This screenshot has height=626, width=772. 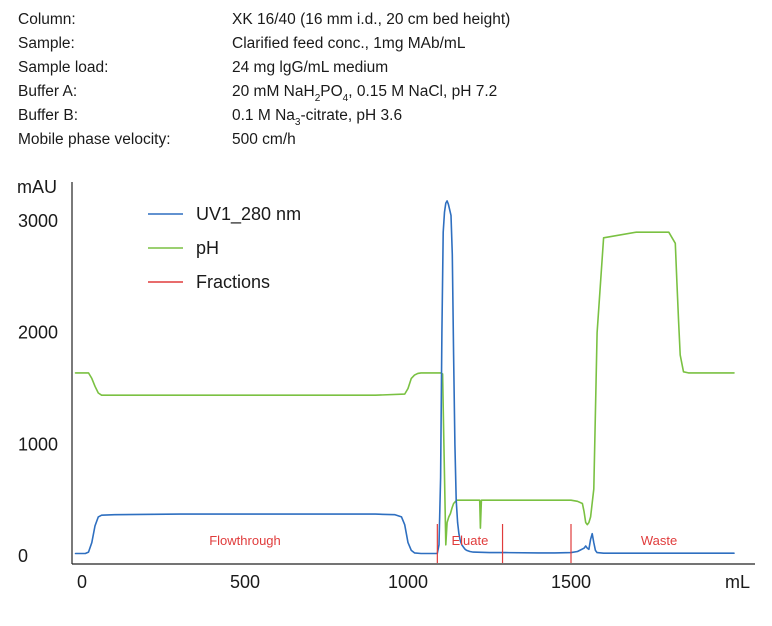 What do you see at coordinates (345, 98) in the screenshot?
I see `buffer-a-sub-2: 4` at bounding box center [345, 98].